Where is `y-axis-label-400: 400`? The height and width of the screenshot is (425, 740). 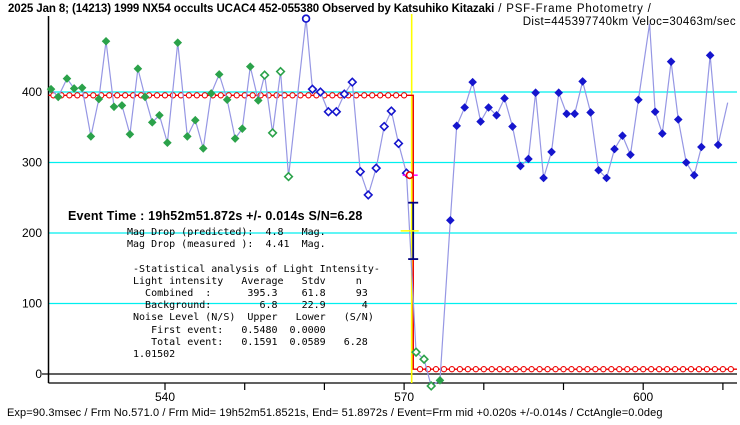 y-axis-label-400: 400 is located at coordinates (32, 92).